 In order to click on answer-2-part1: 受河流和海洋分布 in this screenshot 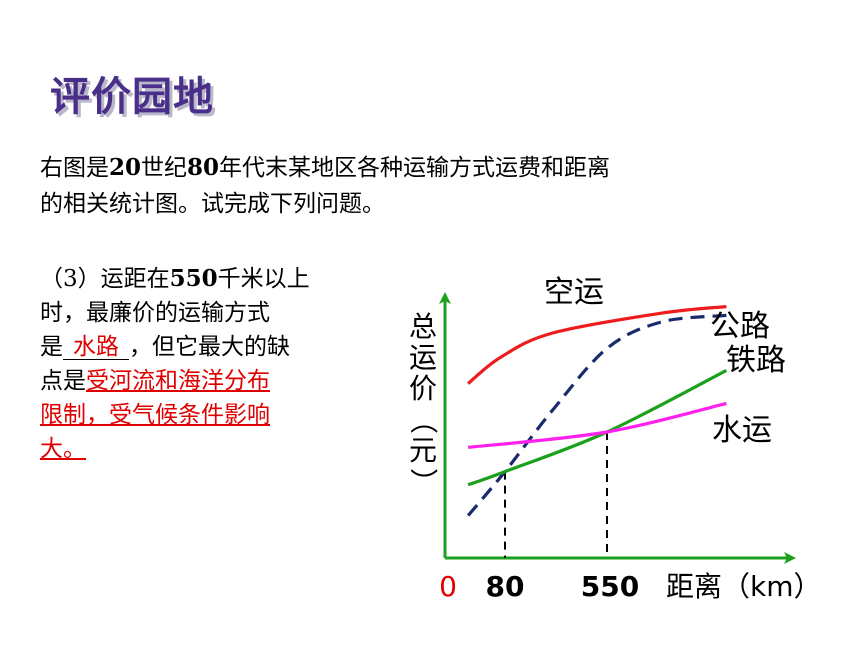, I will do `click(178, 381)`.